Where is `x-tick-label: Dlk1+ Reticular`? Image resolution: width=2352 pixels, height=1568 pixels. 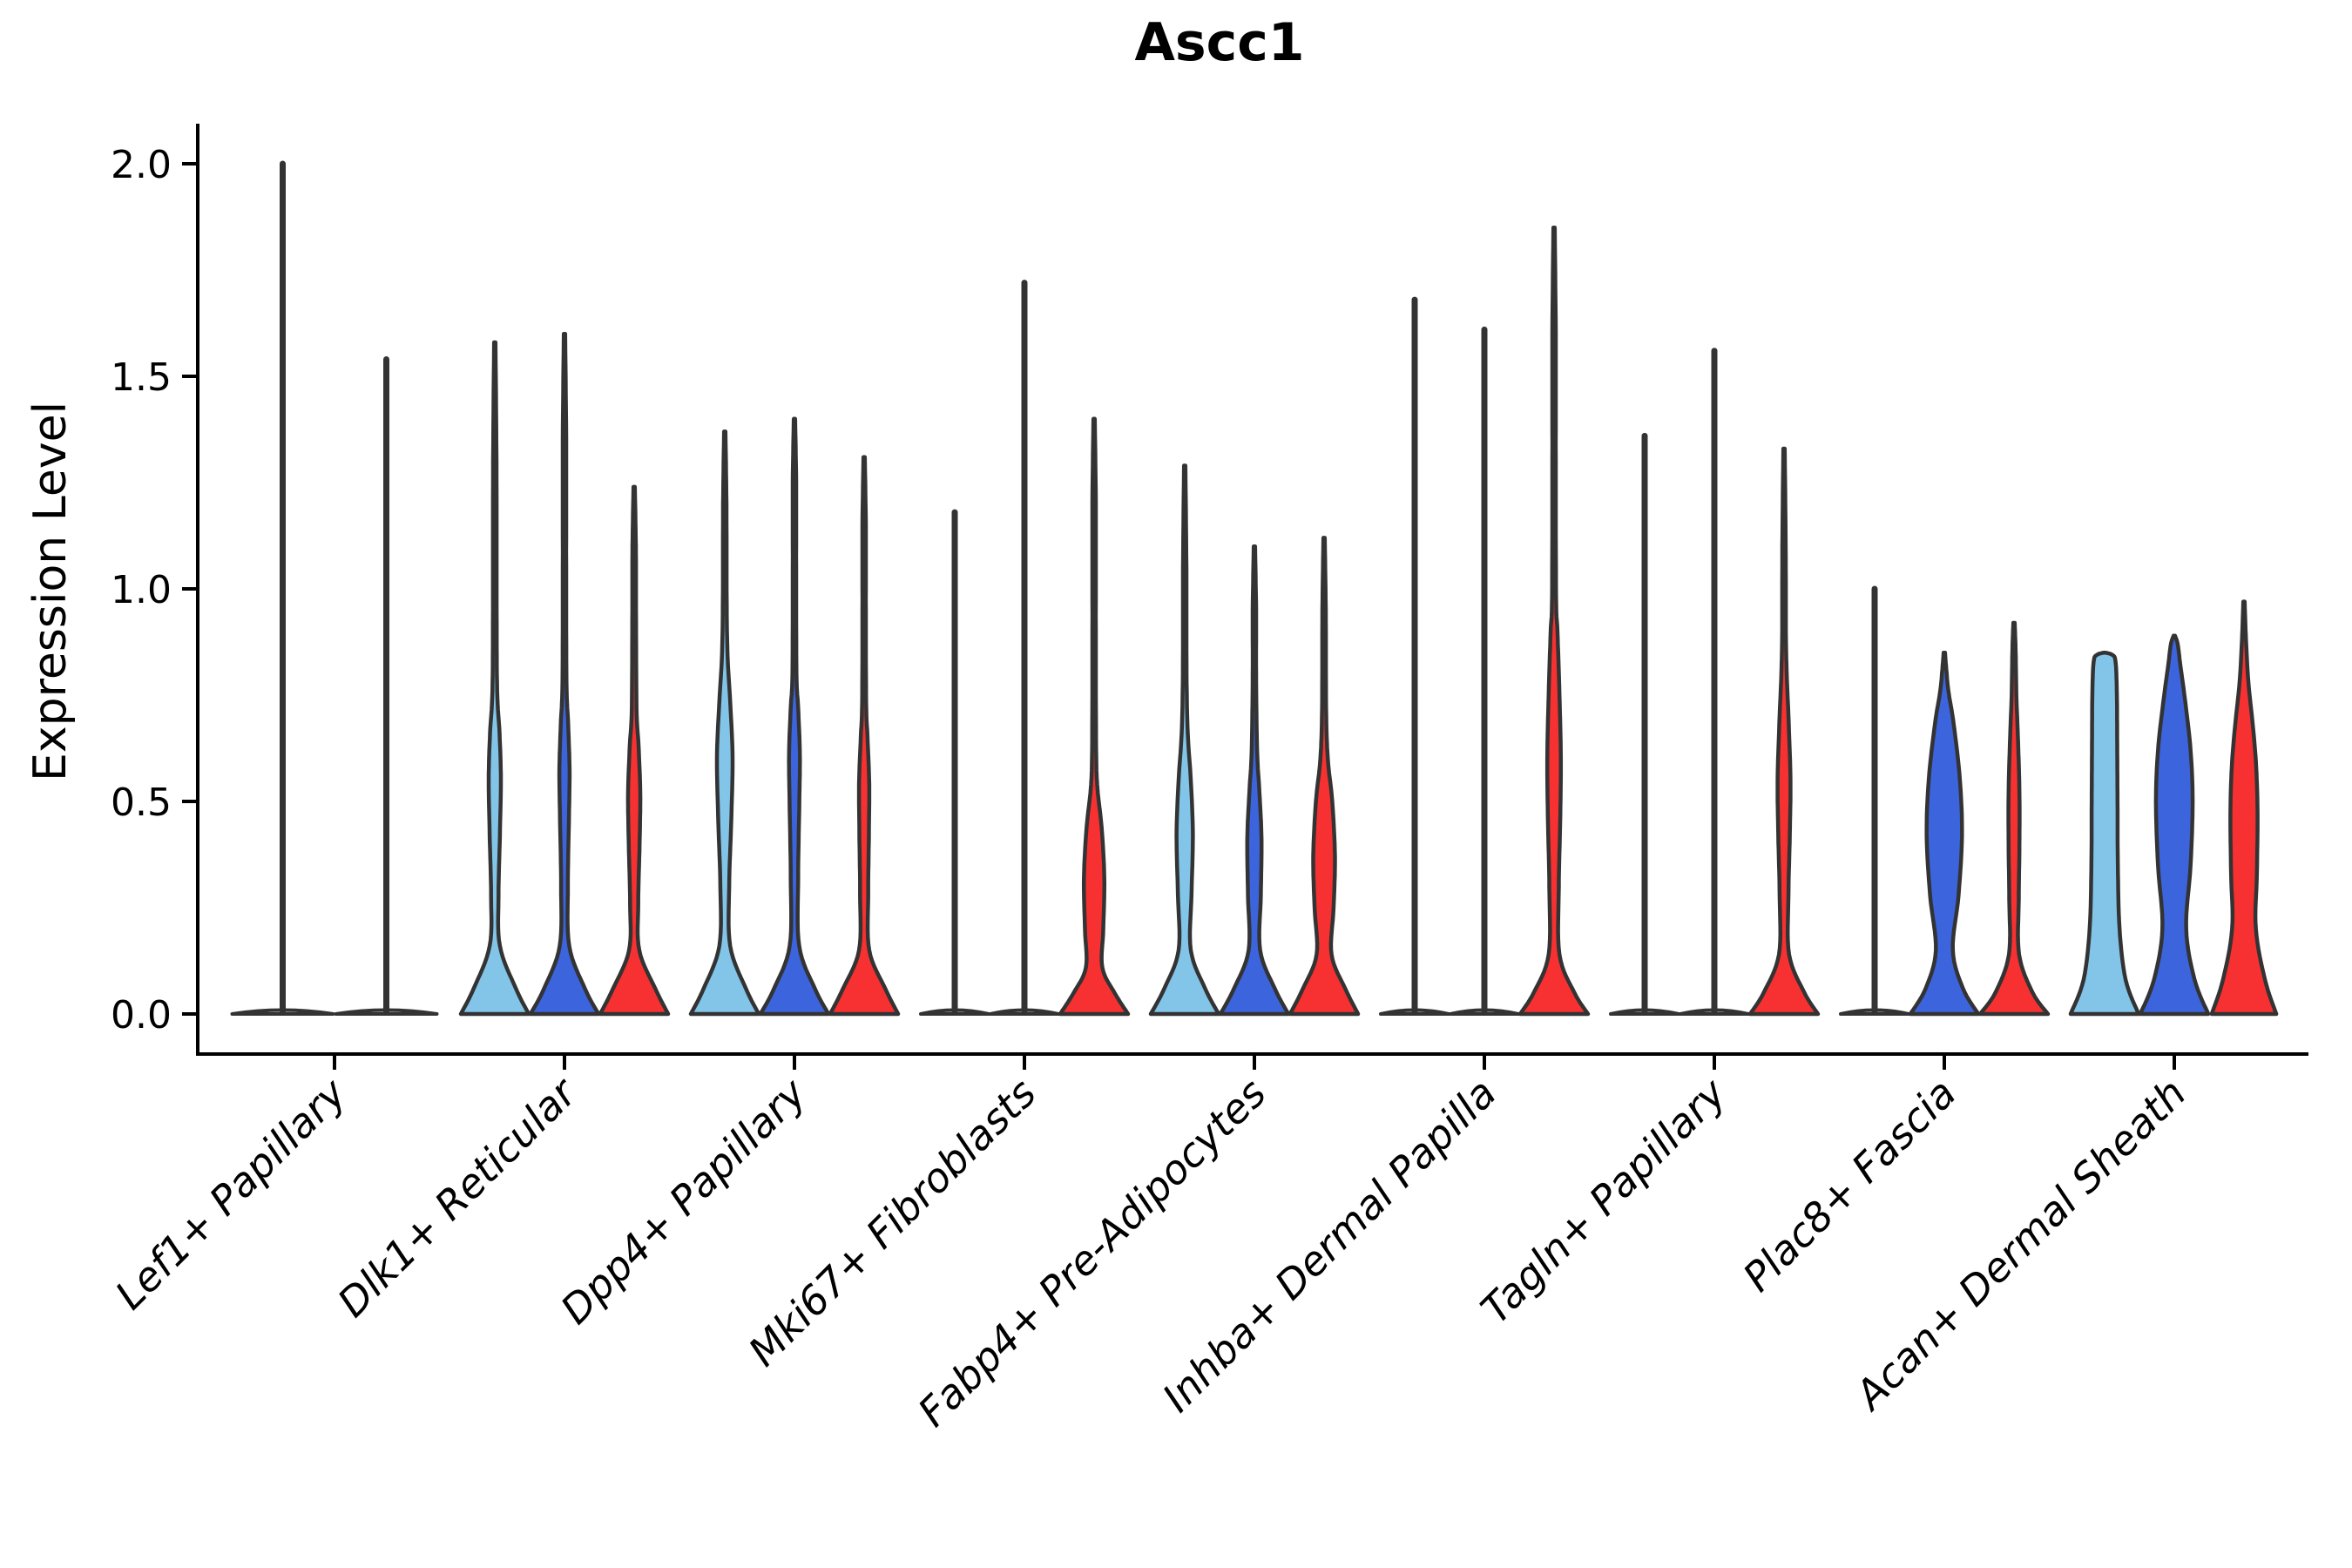
x-tick-label: Dlk1+ Reticular is located at coordinates (457, 1196).